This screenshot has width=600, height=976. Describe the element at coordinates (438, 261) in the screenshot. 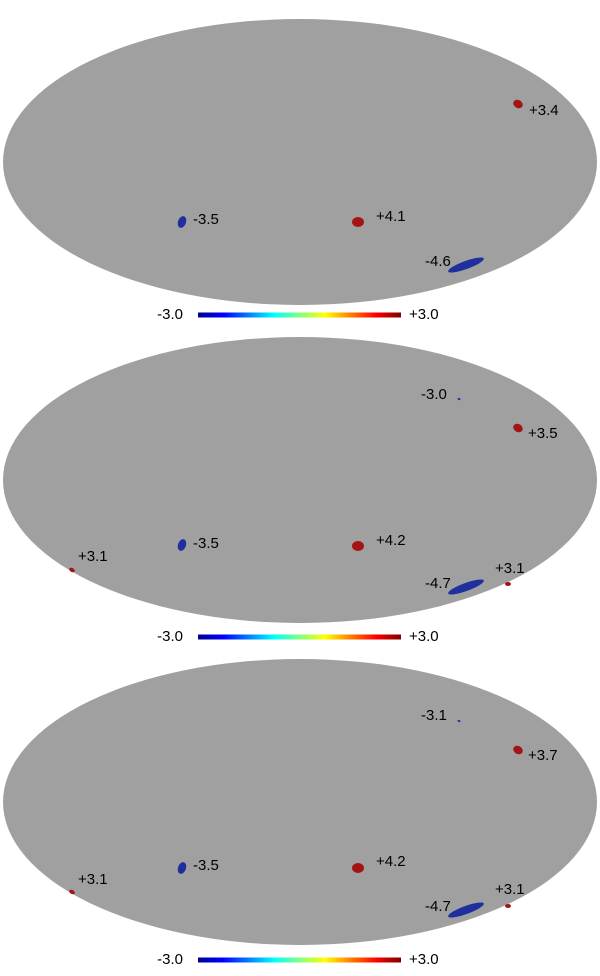

I see `hotspot-label: -4.6` at that location.